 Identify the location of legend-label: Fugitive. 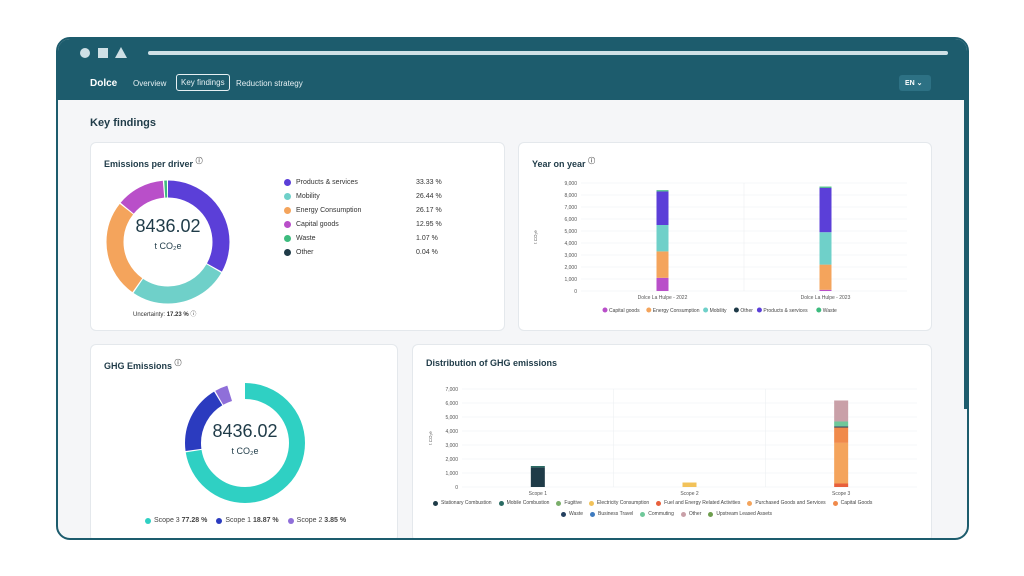
(573, 503).